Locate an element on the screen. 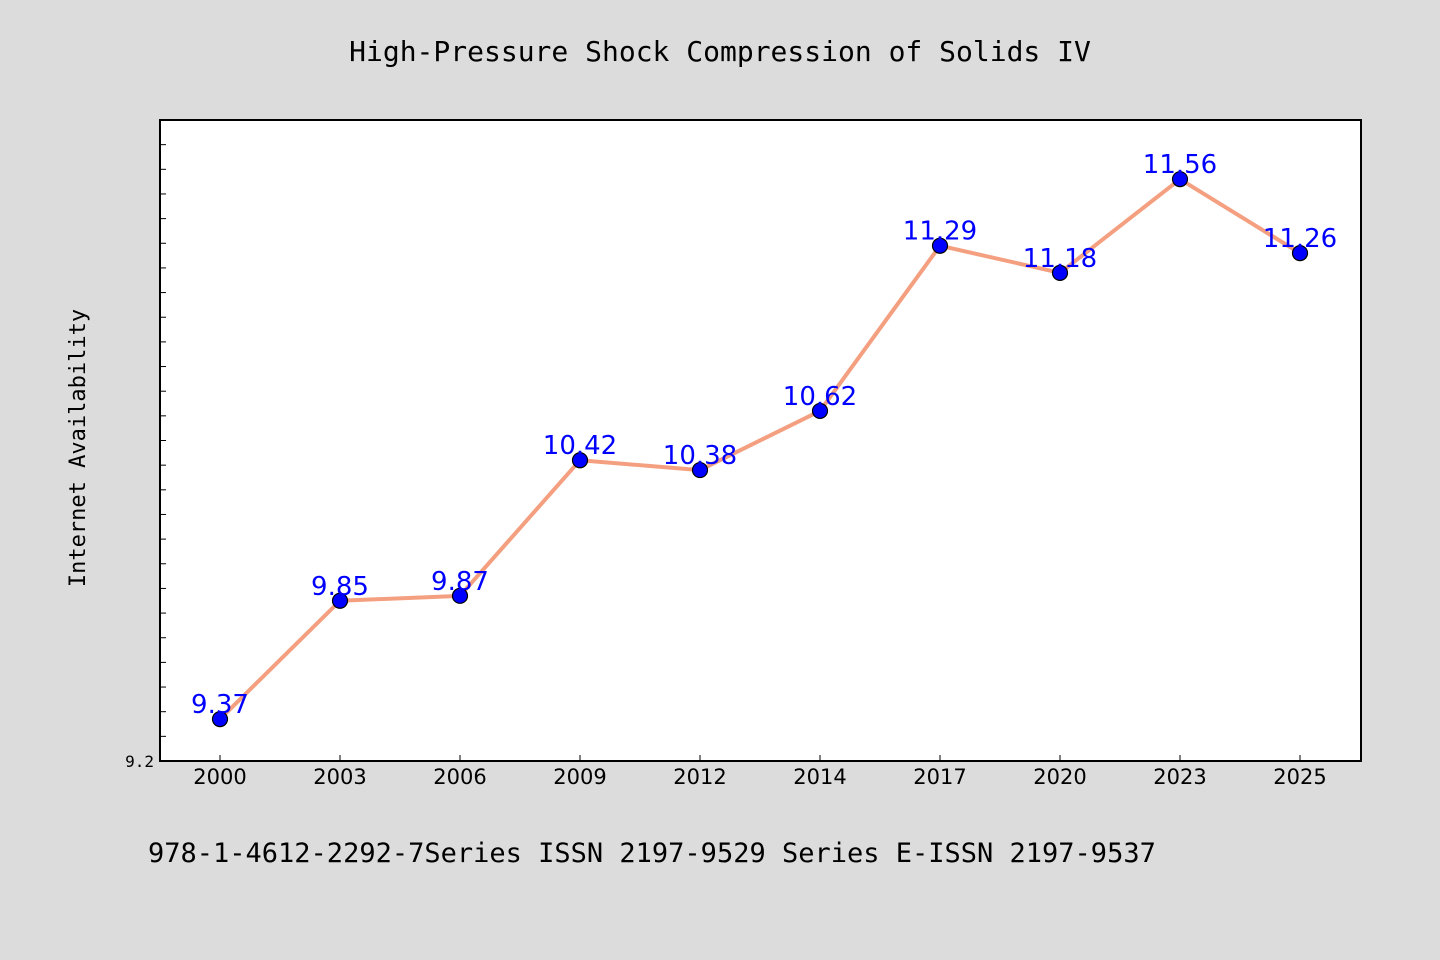 The image size is (1440, 960). x-tick-label: 2017 is located at coordinates (939, 777).